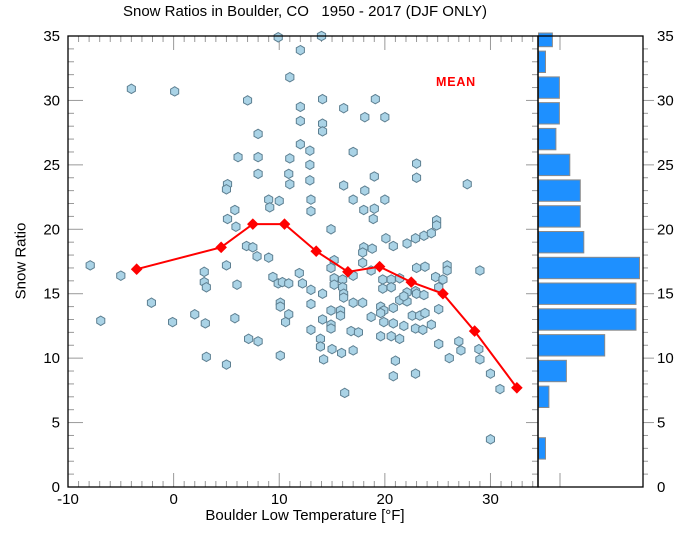 Image resolution: width=676 pixels, height=533 pixels. Describe the element at coordinates (56, 487) in the screenshot. I see `y-tick-label-left: 0` at that location.